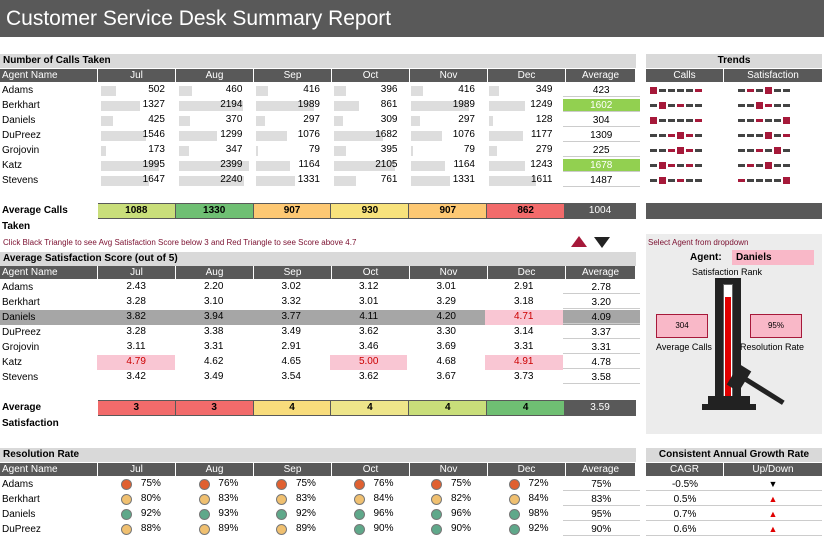 Image resolution: width=824 pixels, height=538 pixels. I want to click on satisfaction-cell: 3.69, so click(446, 347).